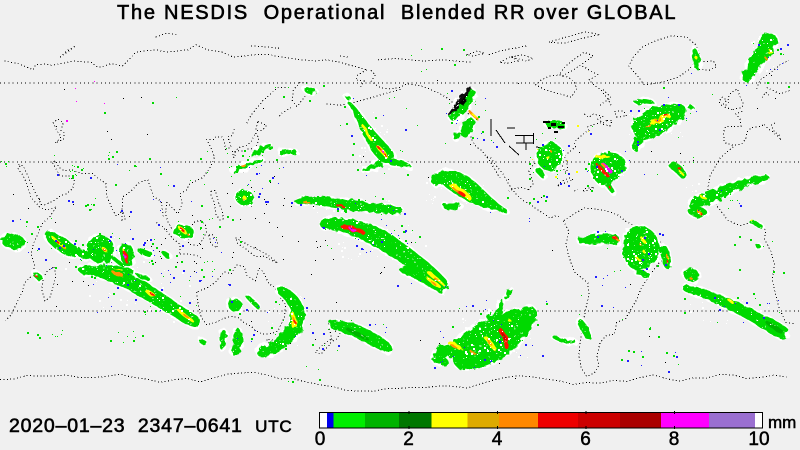  Describe the element at coordinates (674, 439) in the screenshot. I see `svg-text: 8` at that location.